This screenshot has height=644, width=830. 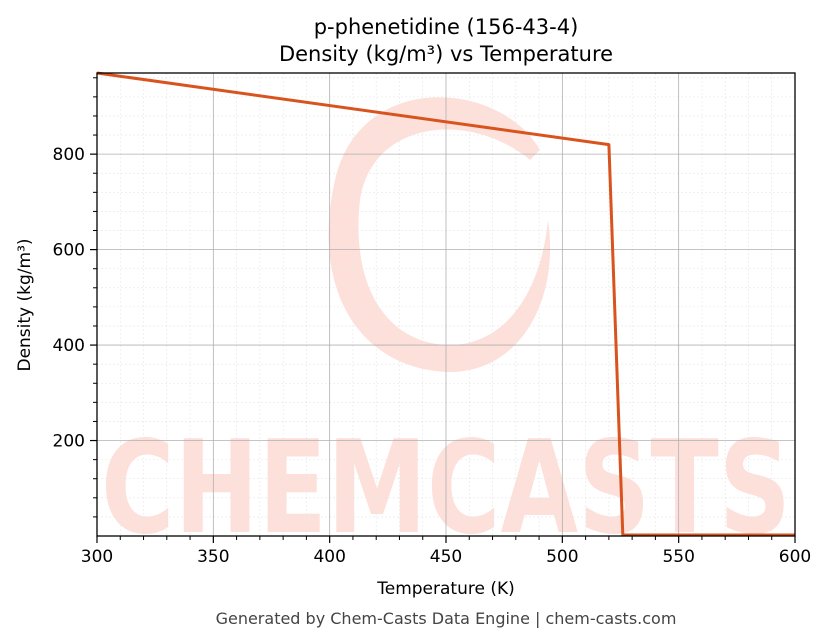 I want to click on chart-subtitle: Density (kg/m³) vs Temperature, so click(x=446, y=54).